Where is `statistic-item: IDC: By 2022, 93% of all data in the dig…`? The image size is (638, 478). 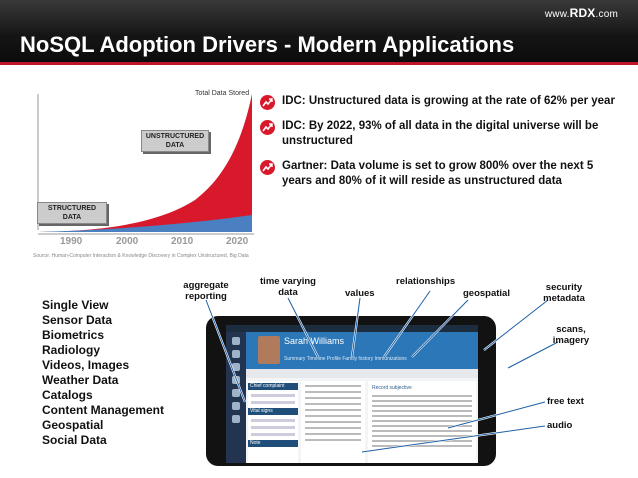
statistic-item: IDC: By 2022, 93% of all data in the dig… is located at coordinates (440, 134).